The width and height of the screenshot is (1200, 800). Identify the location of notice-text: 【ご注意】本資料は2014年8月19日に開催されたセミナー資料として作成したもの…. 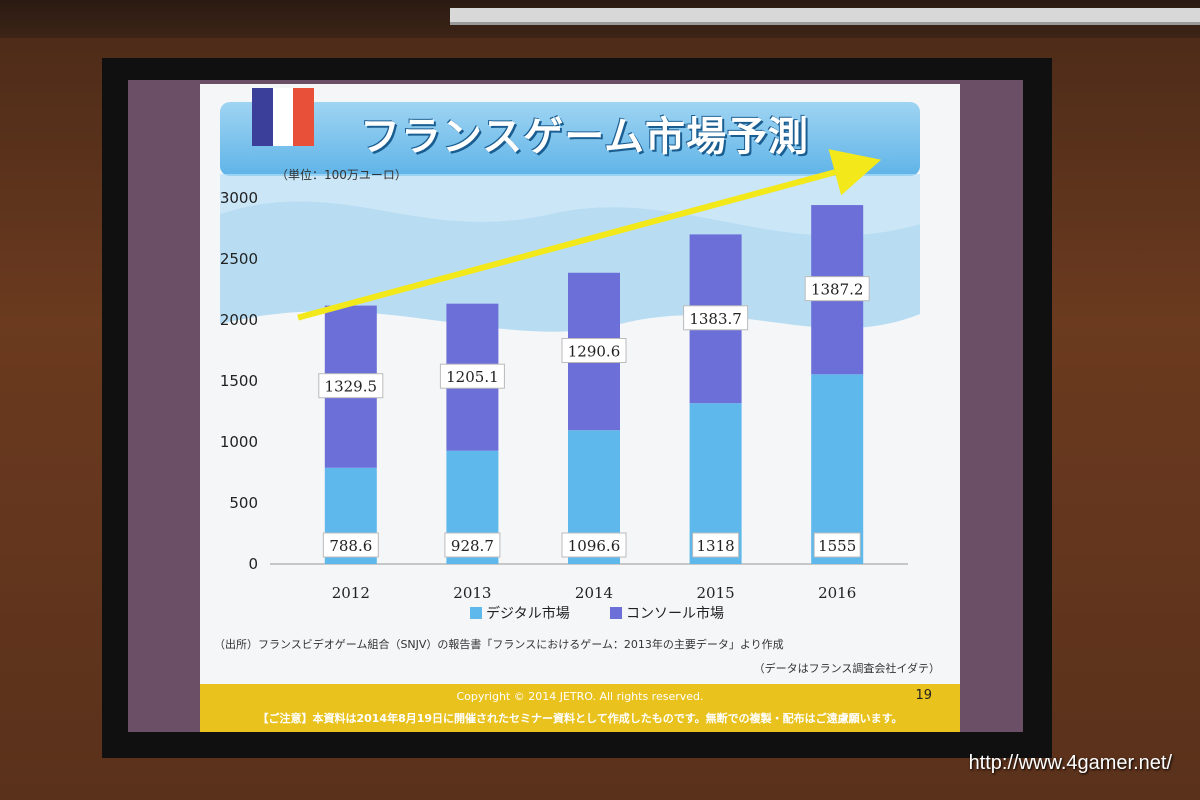
(580, 718).